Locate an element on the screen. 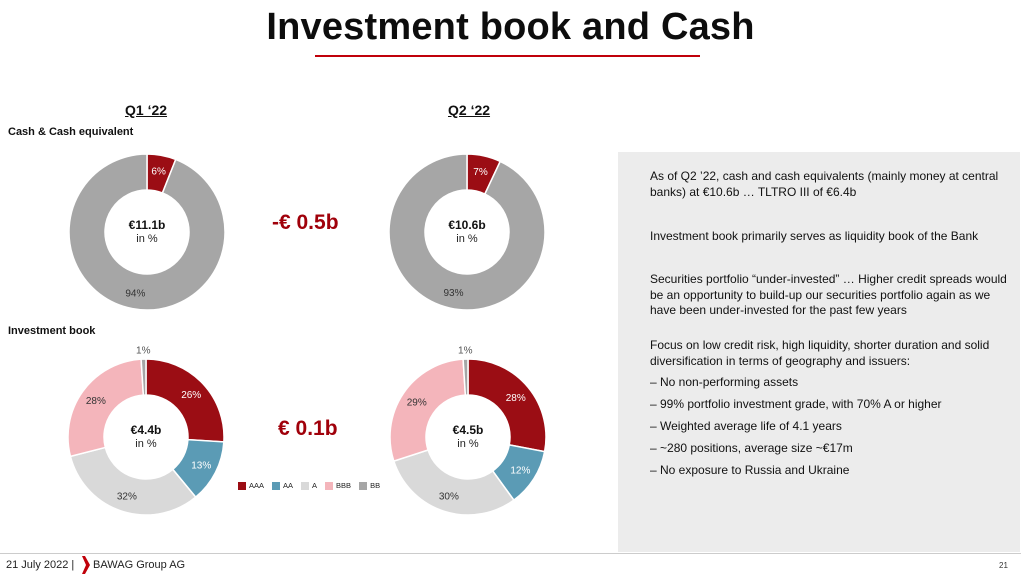 The height and width of the screenshot is (577, 1021). bullet-item: – No non-performing assets is located at coordinates (724, 382).